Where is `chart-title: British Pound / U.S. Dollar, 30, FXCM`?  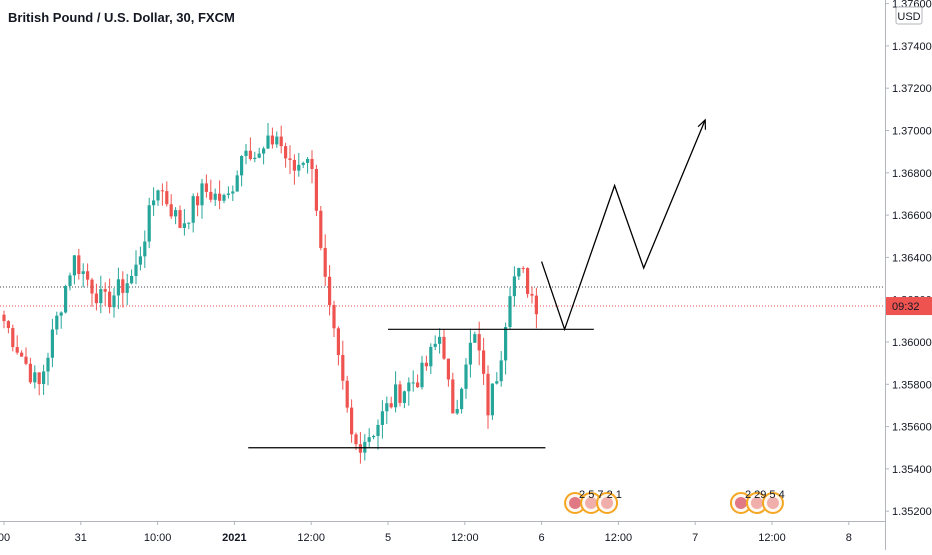 chart-title: British Pound / U.S. Dollar, 30, FXCM is located at coordinates (121, 17).